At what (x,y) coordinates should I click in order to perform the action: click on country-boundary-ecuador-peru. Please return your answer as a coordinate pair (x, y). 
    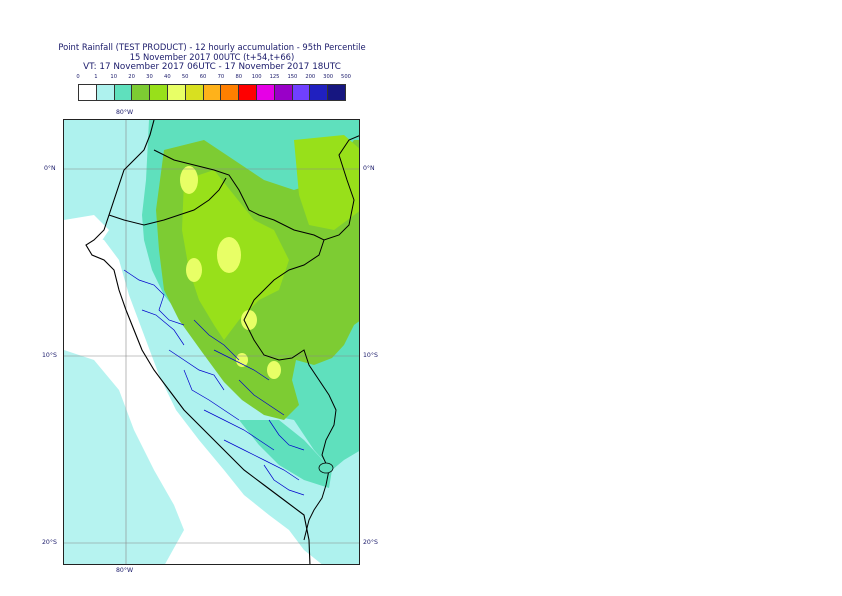
    Looking at the image, I should click on (167, 201).